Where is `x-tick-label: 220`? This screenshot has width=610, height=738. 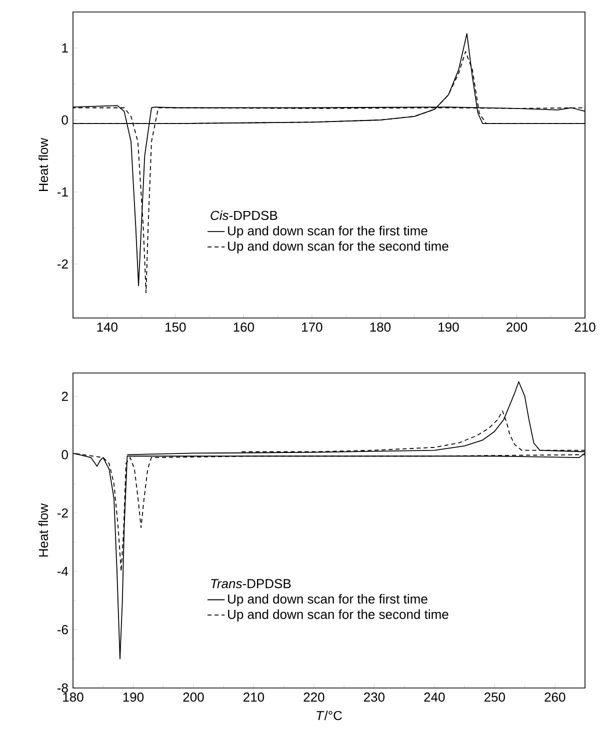
x-tick-label: 220 is located at coordinates (314, 697).